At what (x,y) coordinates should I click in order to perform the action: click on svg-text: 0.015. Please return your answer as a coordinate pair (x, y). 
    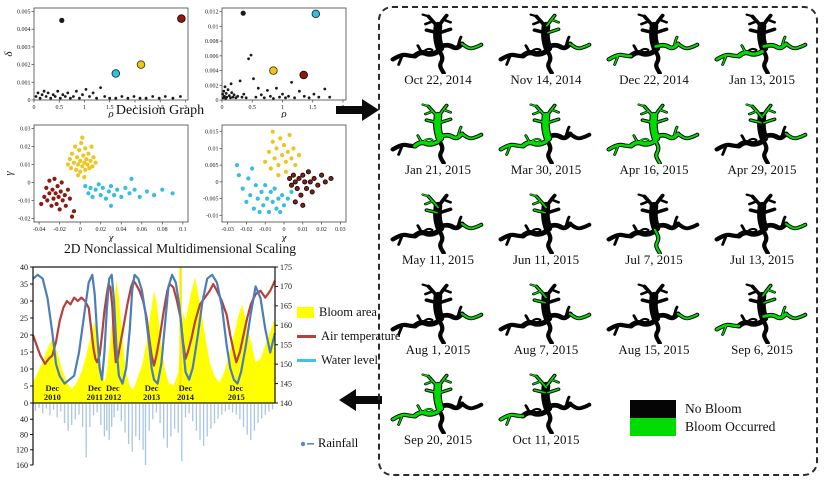
    Looking at the image, I should click on (212, 133).